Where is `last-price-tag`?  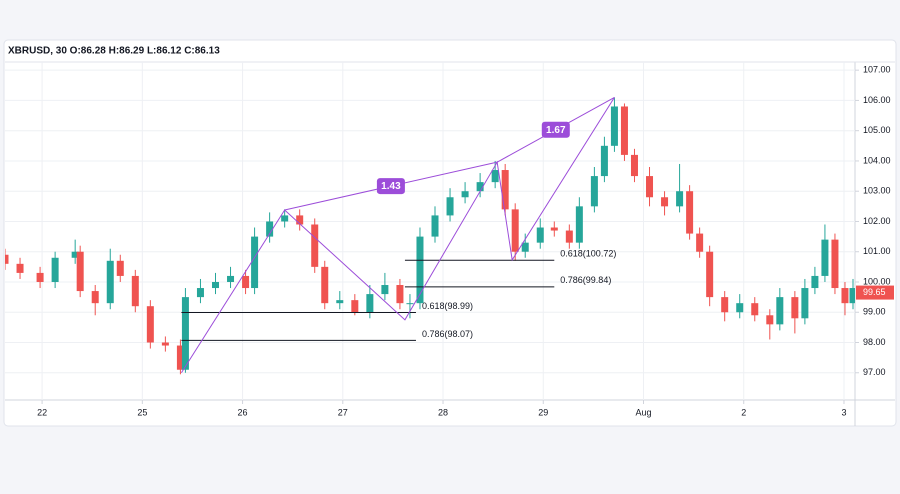
last-price-tag is located at coordinates (875, 292).